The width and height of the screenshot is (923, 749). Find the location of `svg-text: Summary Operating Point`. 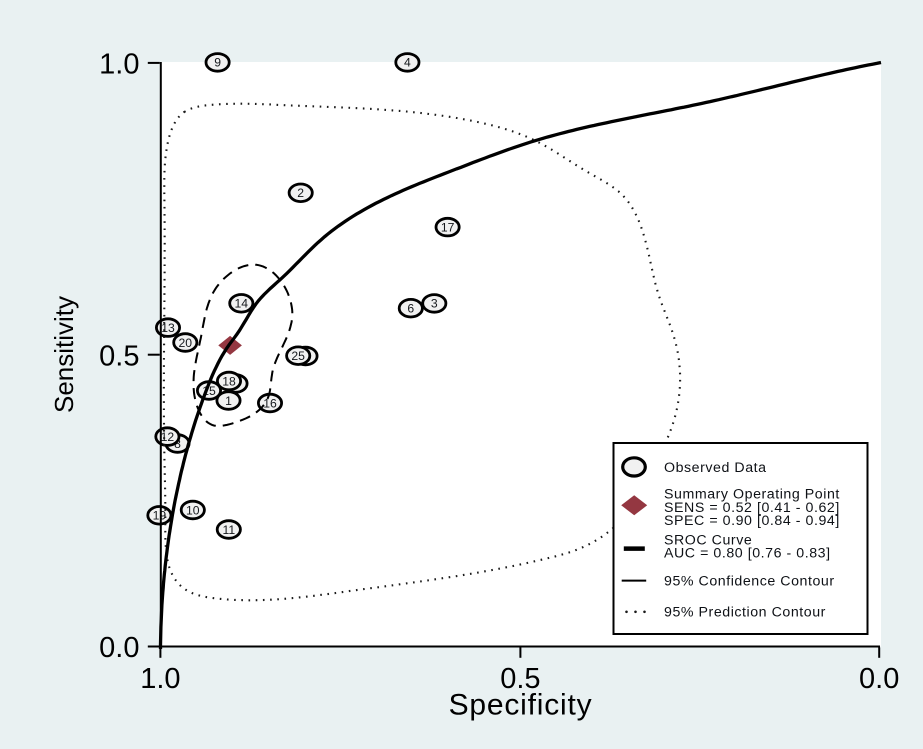

svg-text: Summary Operating Point is located at coordinates (752, 495).